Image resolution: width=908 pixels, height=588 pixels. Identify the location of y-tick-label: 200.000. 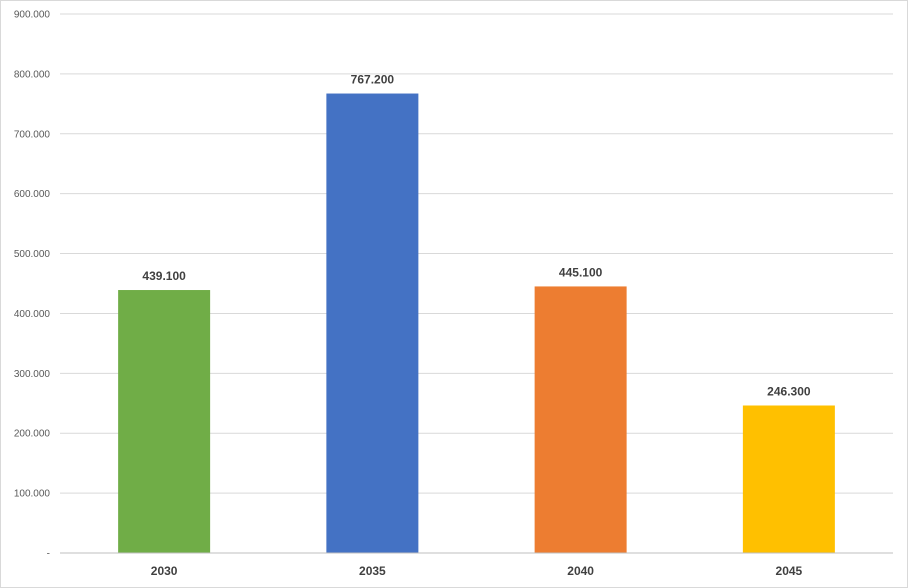
(32, 434).